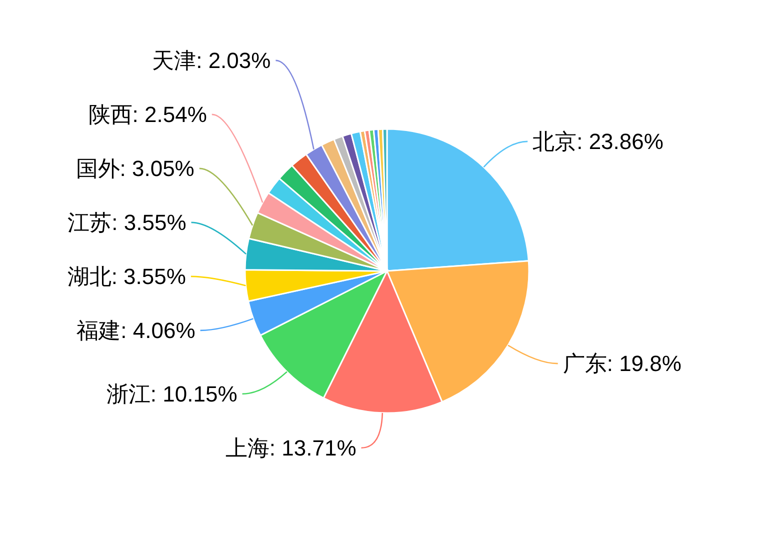 The image size is (768, 540). Describe the element at coordinates (126, 276) in the screenshot. I see `slice-label: 湖北: 3.55%` at that location.